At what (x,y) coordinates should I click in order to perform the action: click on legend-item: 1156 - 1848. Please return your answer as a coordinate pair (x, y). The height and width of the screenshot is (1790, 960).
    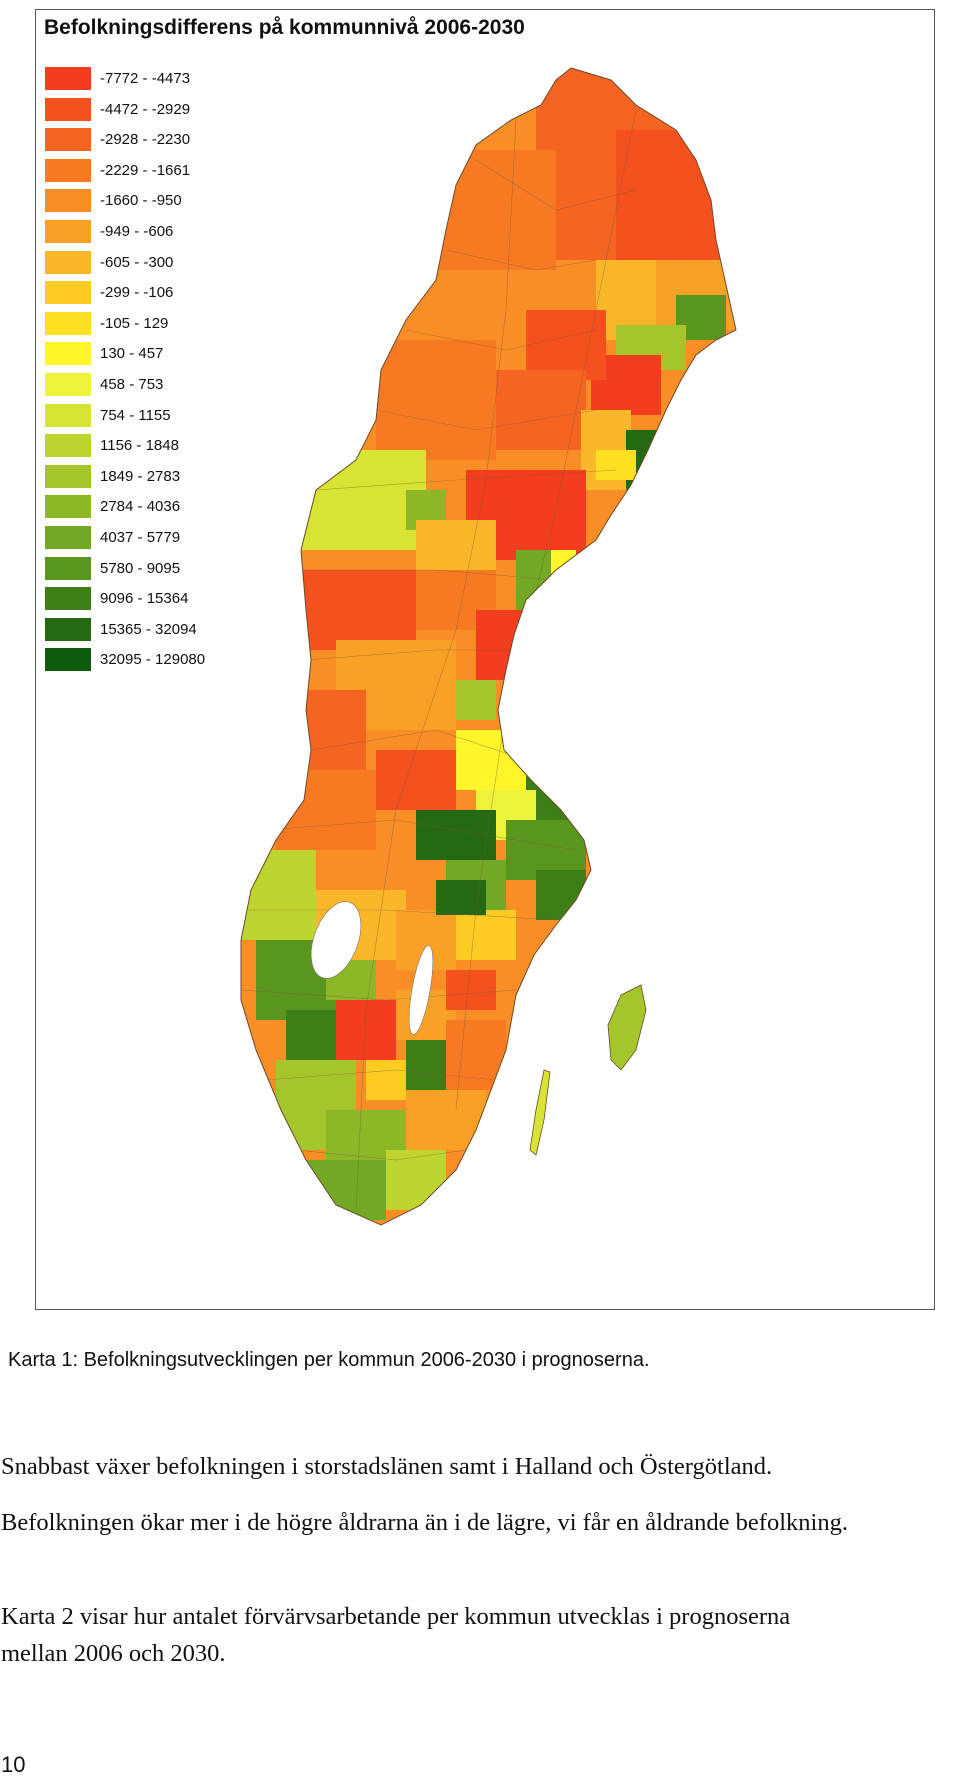
    Looking at the image, I should click on (145, 446).